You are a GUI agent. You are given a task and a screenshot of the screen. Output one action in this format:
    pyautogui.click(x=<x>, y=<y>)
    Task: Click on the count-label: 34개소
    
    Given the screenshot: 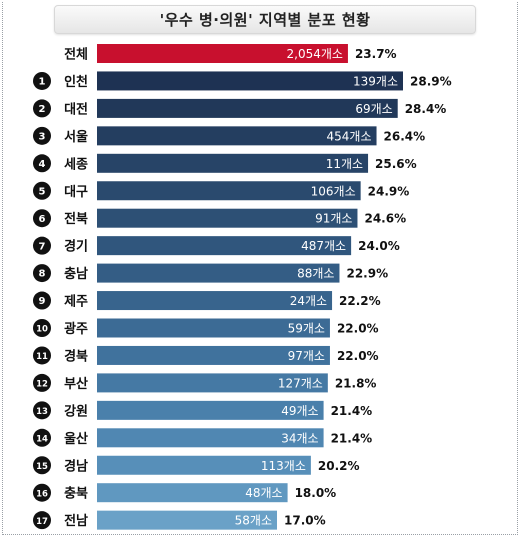 What is the action you would take?
    pyautogui.click(x=299, y=438)
    